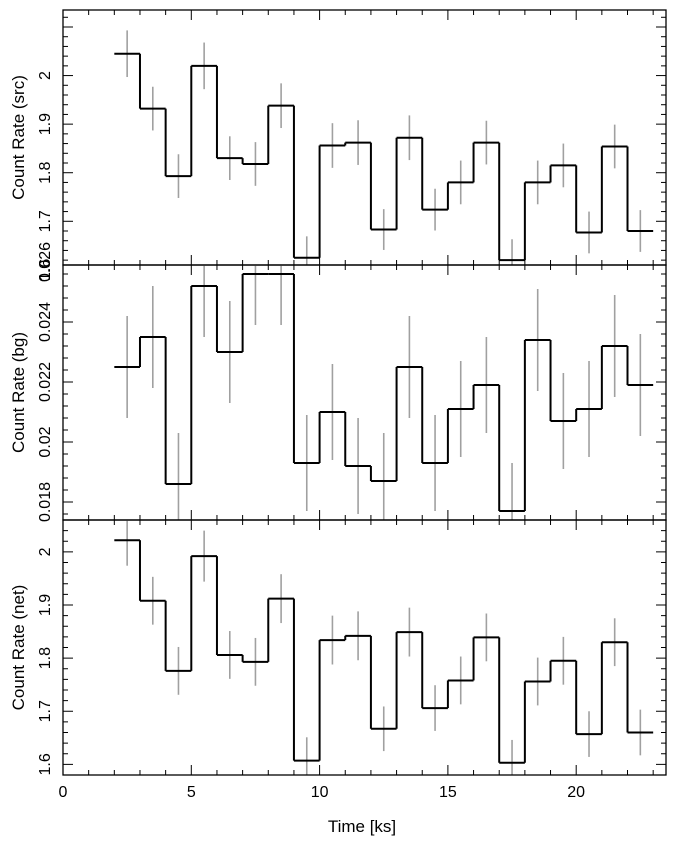  I want to click on x-tick-label: 15, so click(448, 792).